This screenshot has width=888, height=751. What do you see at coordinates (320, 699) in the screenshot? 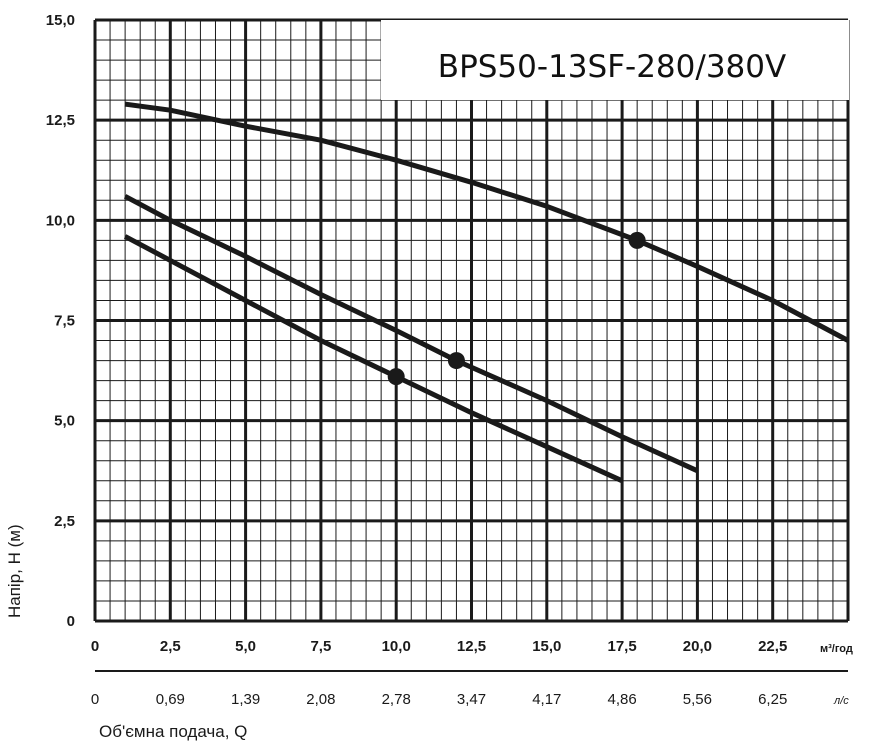
I see `x2-tick-label: 2,08` at bounding box center [320, 699].